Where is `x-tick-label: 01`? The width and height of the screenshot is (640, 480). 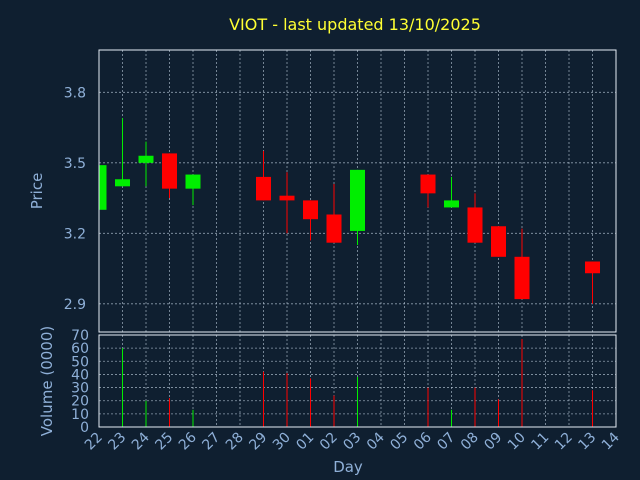
x-tick-label: 01 is located at coordinates (305, 442).